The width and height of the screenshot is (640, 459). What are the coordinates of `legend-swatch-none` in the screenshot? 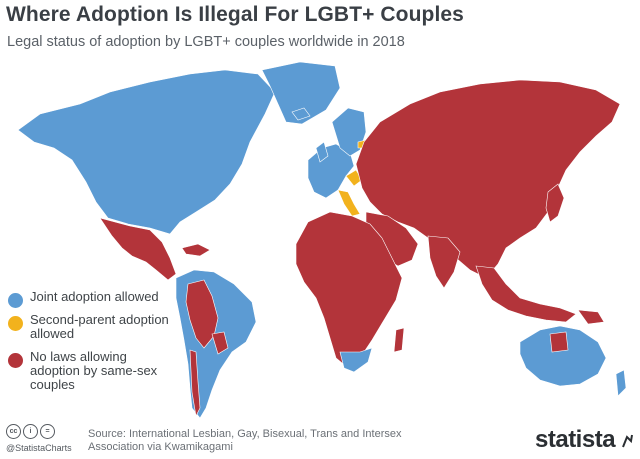 It's located at (15, 360).